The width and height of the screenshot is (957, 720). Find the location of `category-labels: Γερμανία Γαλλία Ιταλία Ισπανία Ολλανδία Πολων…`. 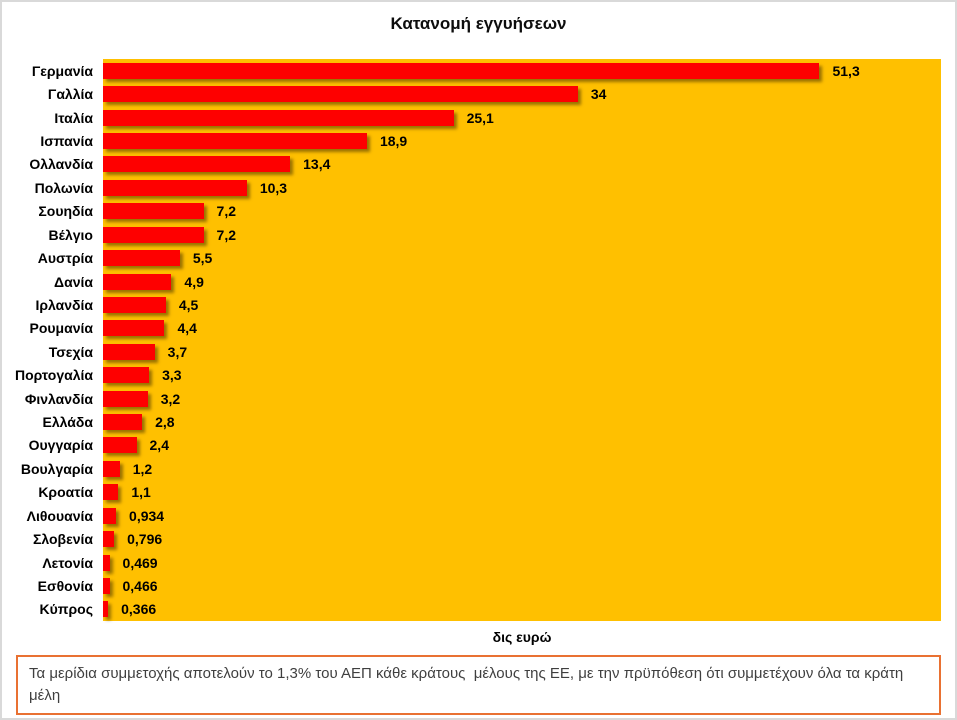

category-labels: Γερμανία Γαλλία Ιταλία Ισπανία Ολλανδία Πολων… is located at coordinates (52, 340).